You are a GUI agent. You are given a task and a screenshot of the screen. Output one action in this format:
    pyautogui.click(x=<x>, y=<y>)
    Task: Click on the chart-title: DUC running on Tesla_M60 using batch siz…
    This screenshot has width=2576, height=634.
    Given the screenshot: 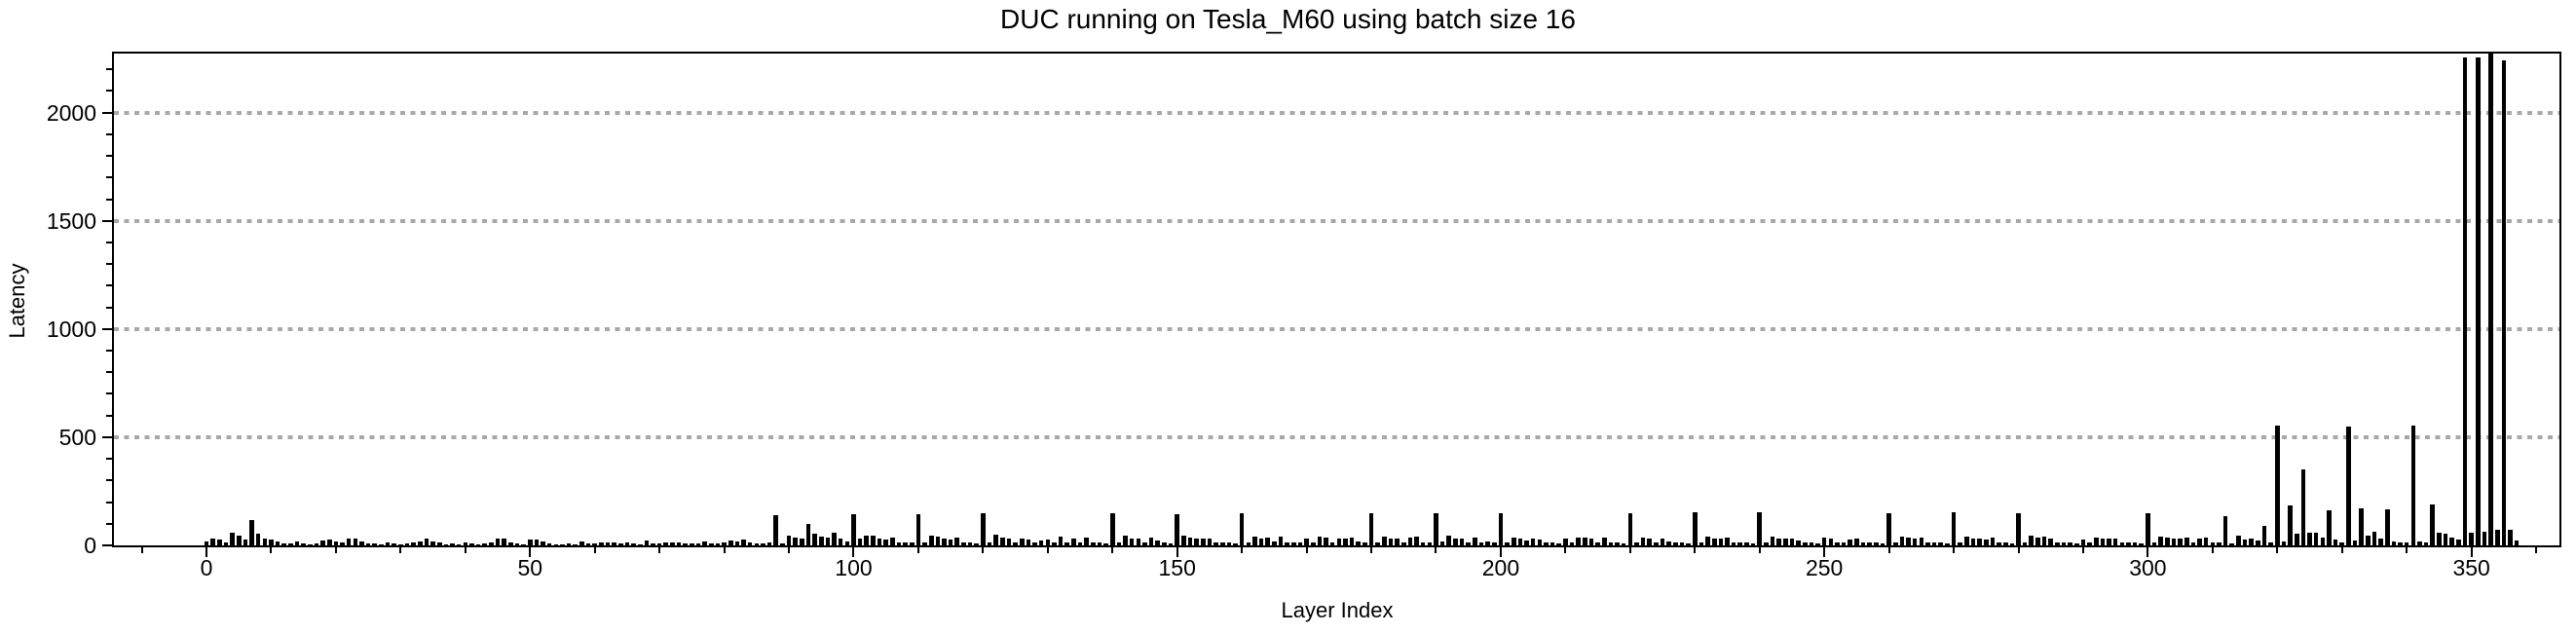 What is the action you would take?
    pyautogui.click(x=1288, y=19)
    